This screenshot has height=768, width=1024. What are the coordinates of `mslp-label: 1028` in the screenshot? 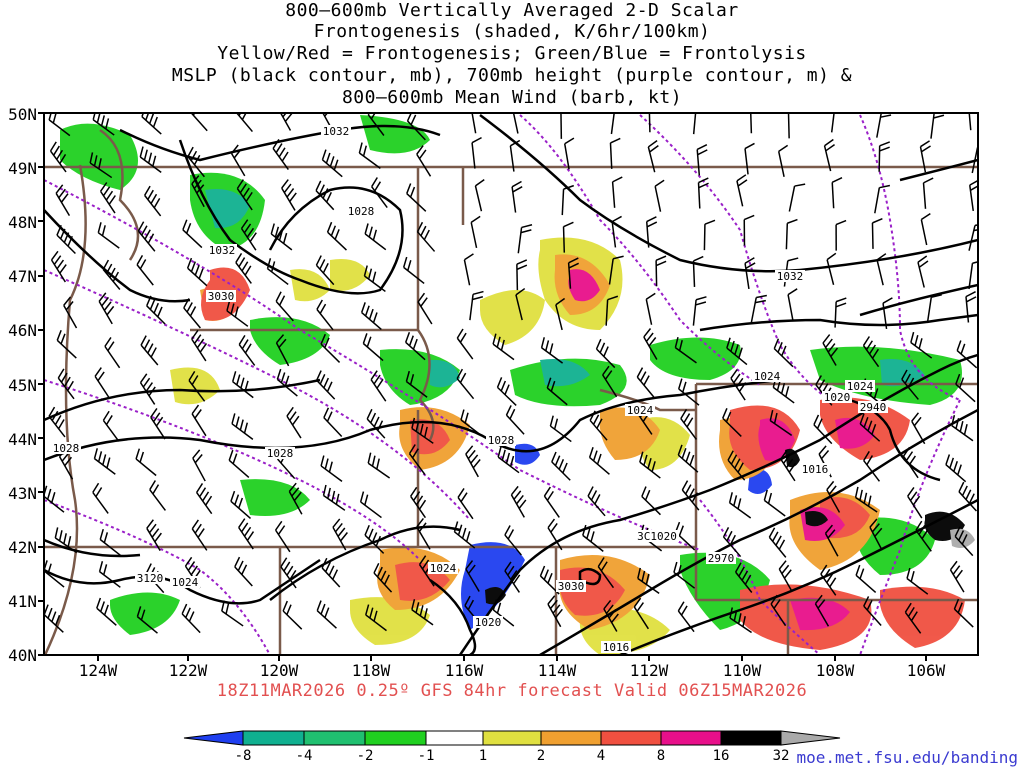 It's located at (501, 440).